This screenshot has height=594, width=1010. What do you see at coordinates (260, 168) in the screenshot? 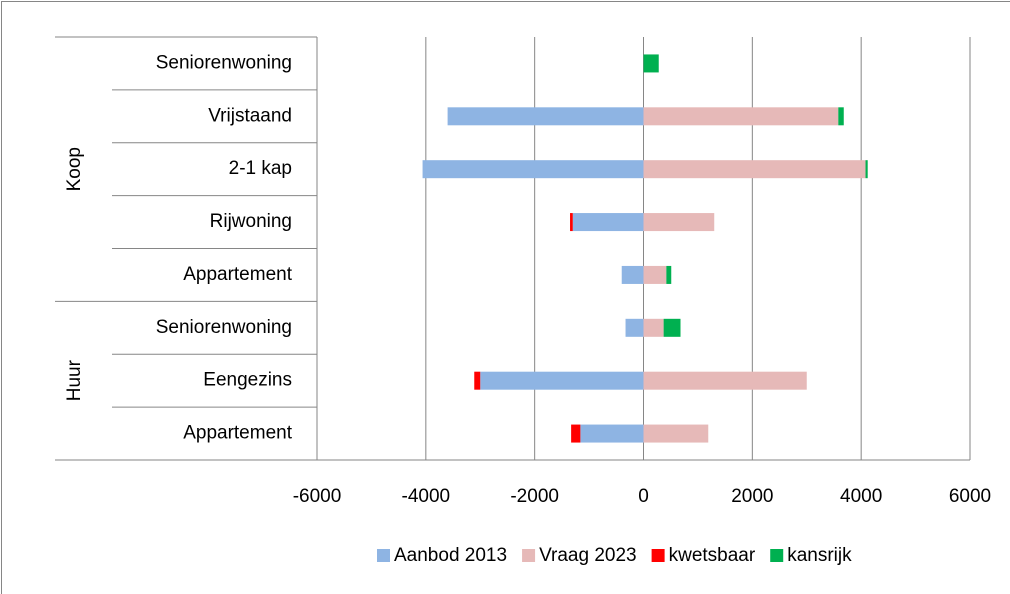
I see `category-label: 2-1 kap` at bounding box center [260, 168].